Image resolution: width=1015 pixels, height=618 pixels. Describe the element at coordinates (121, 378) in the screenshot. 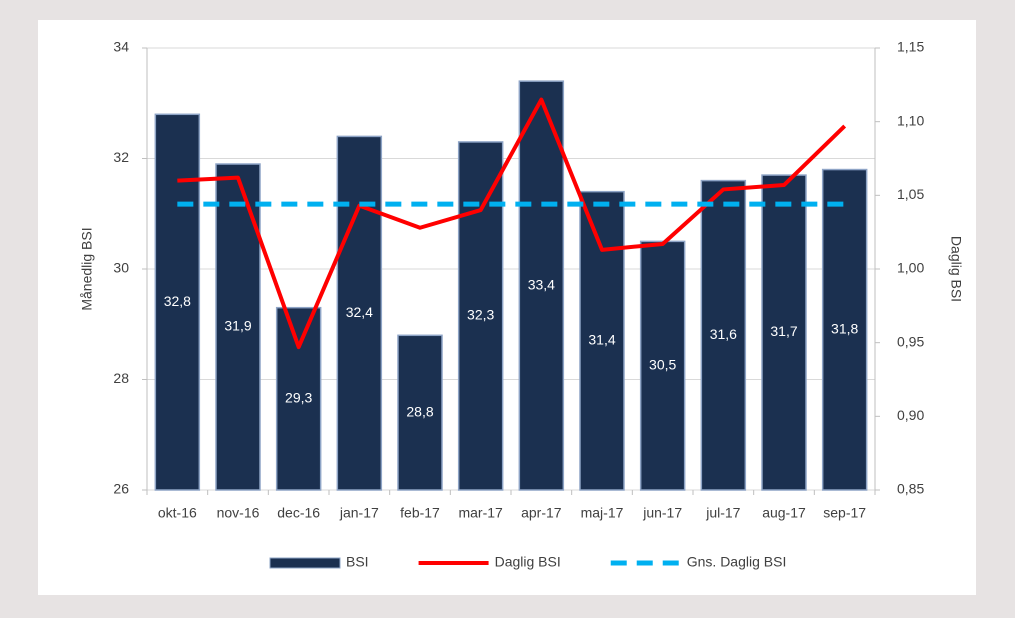

I see `y-tick-label: 28` at that location.